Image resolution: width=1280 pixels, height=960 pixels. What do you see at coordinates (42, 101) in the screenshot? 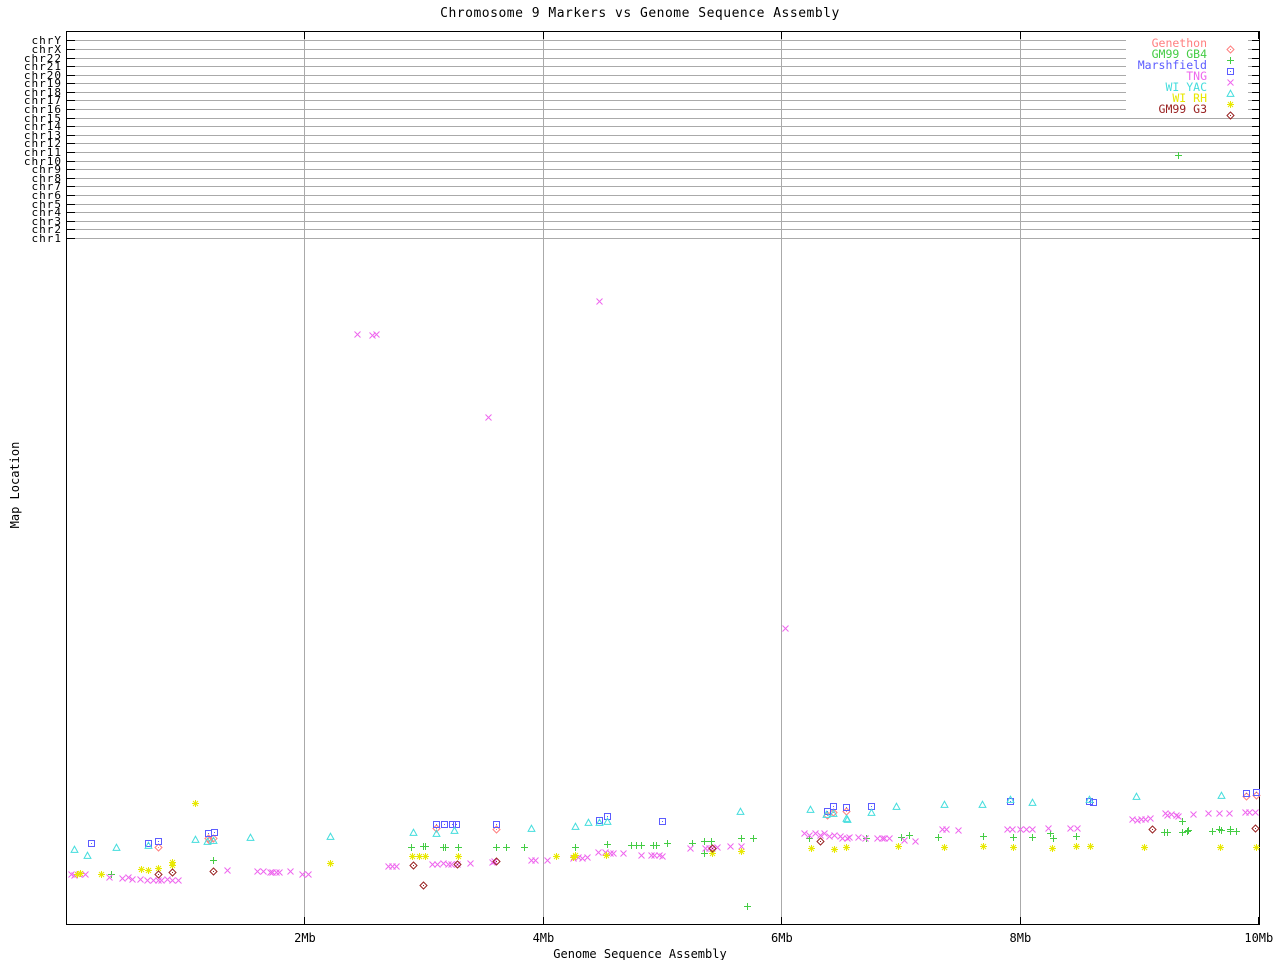
I see `y-tick-label: chr17` at bounding box center [42, 101].